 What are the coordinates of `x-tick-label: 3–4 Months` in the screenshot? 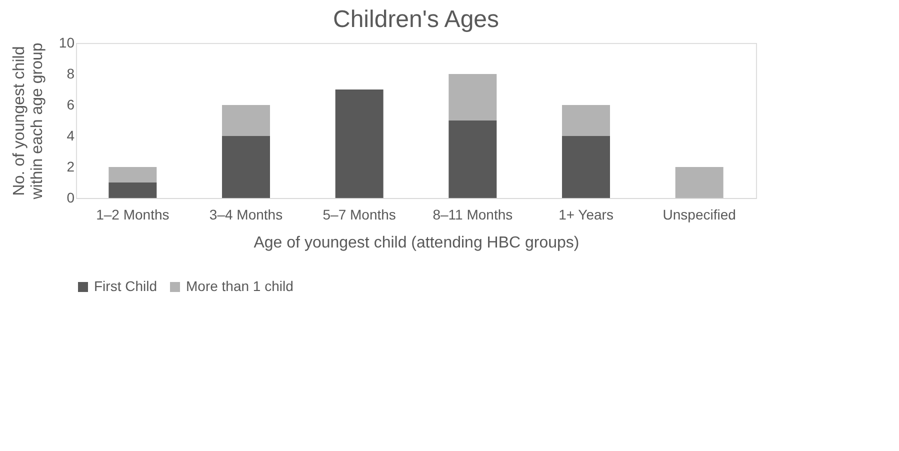 It's located at (246, 214).